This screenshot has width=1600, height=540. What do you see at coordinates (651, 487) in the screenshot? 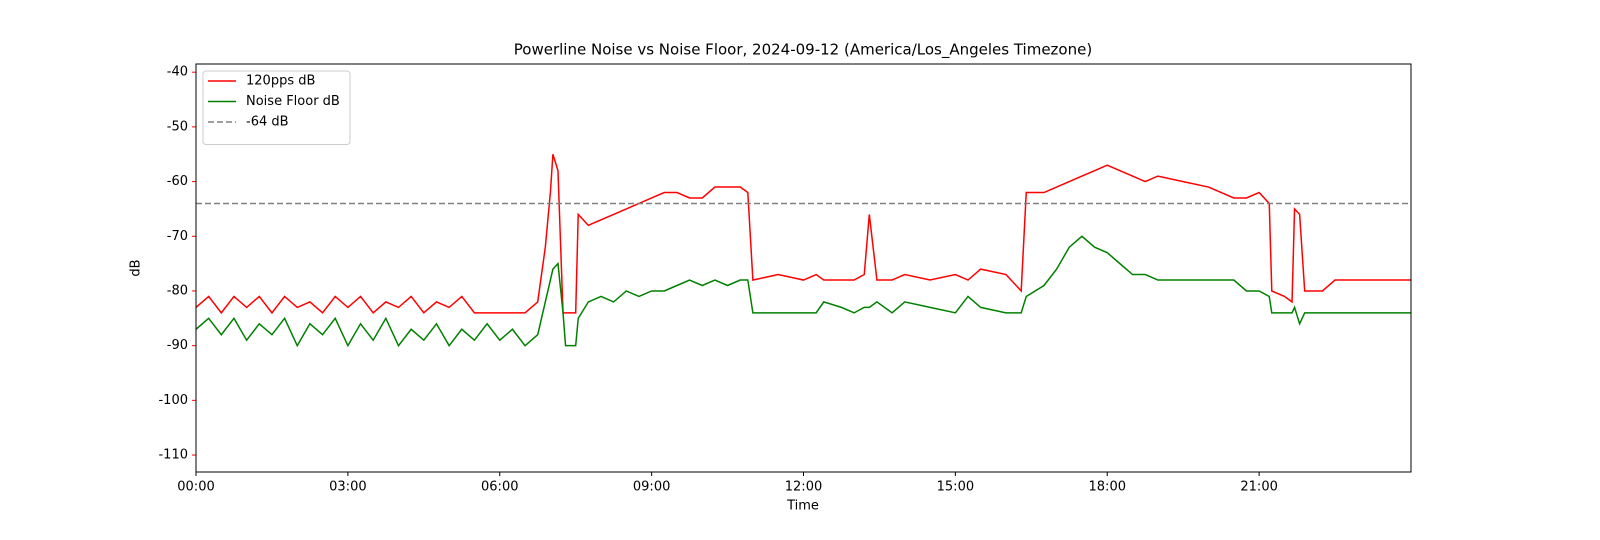
I see `x-tick-label: 09:00` at bounding box center [651, 487].